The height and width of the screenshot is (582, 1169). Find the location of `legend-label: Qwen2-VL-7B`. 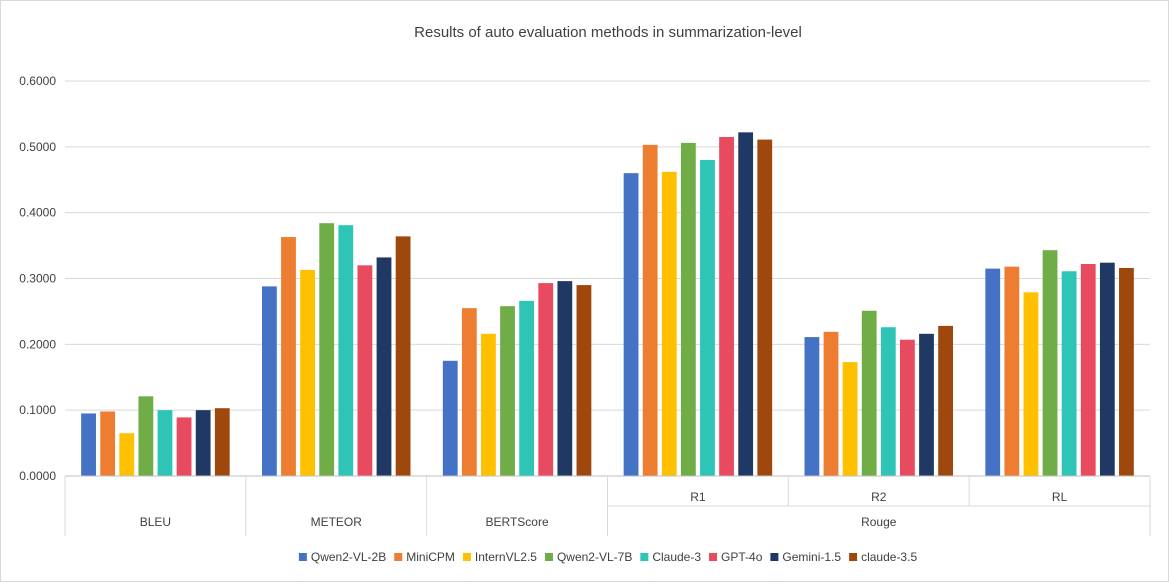

legend-label: Qwen2-VL-7B is located at coordinates (594, 557).